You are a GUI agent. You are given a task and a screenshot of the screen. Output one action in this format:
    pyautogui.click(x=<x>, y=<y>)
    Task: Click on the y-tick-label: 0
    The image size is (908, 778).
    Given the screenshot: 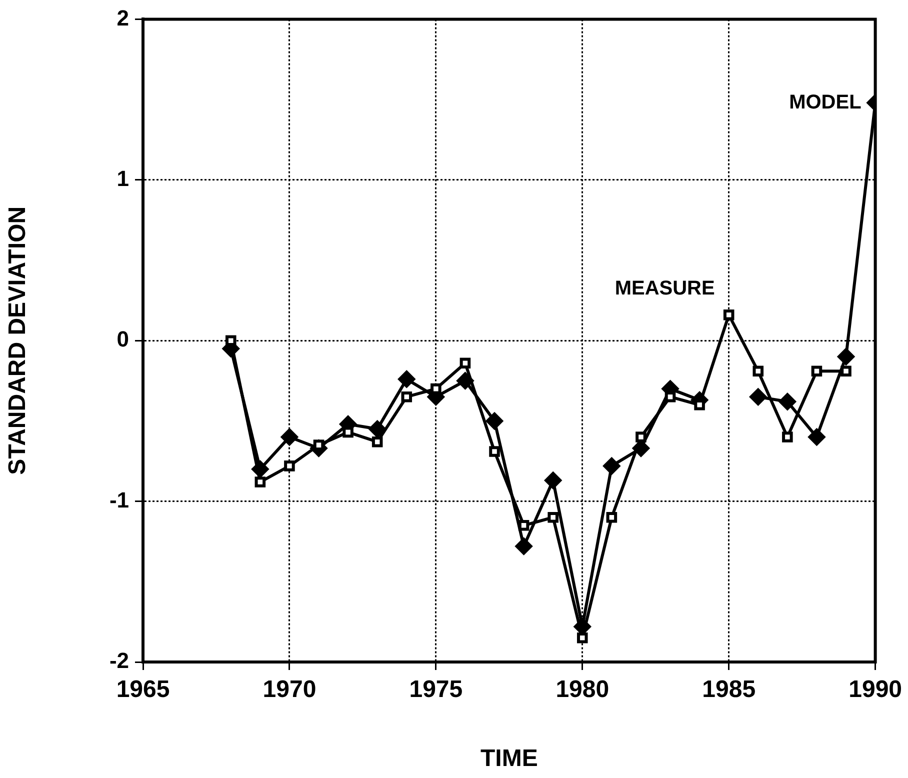 What is the action you would take?
    pyautogui.click(x=122, y=339)
    